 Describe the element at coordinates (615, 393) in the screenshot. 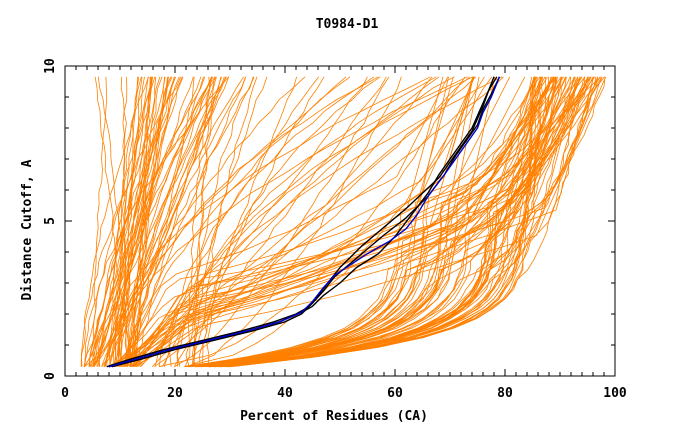

I see `x-tick-label: 100` at that location.